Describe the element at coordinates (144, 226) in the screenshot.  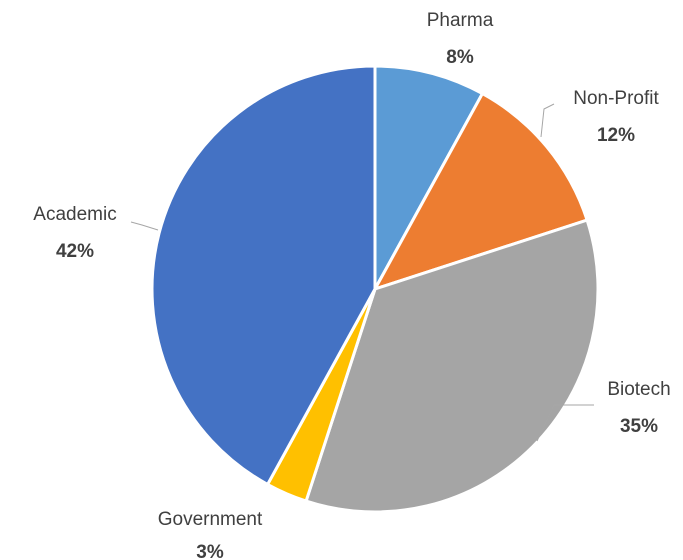
I see `leader-line-academic` at that location.